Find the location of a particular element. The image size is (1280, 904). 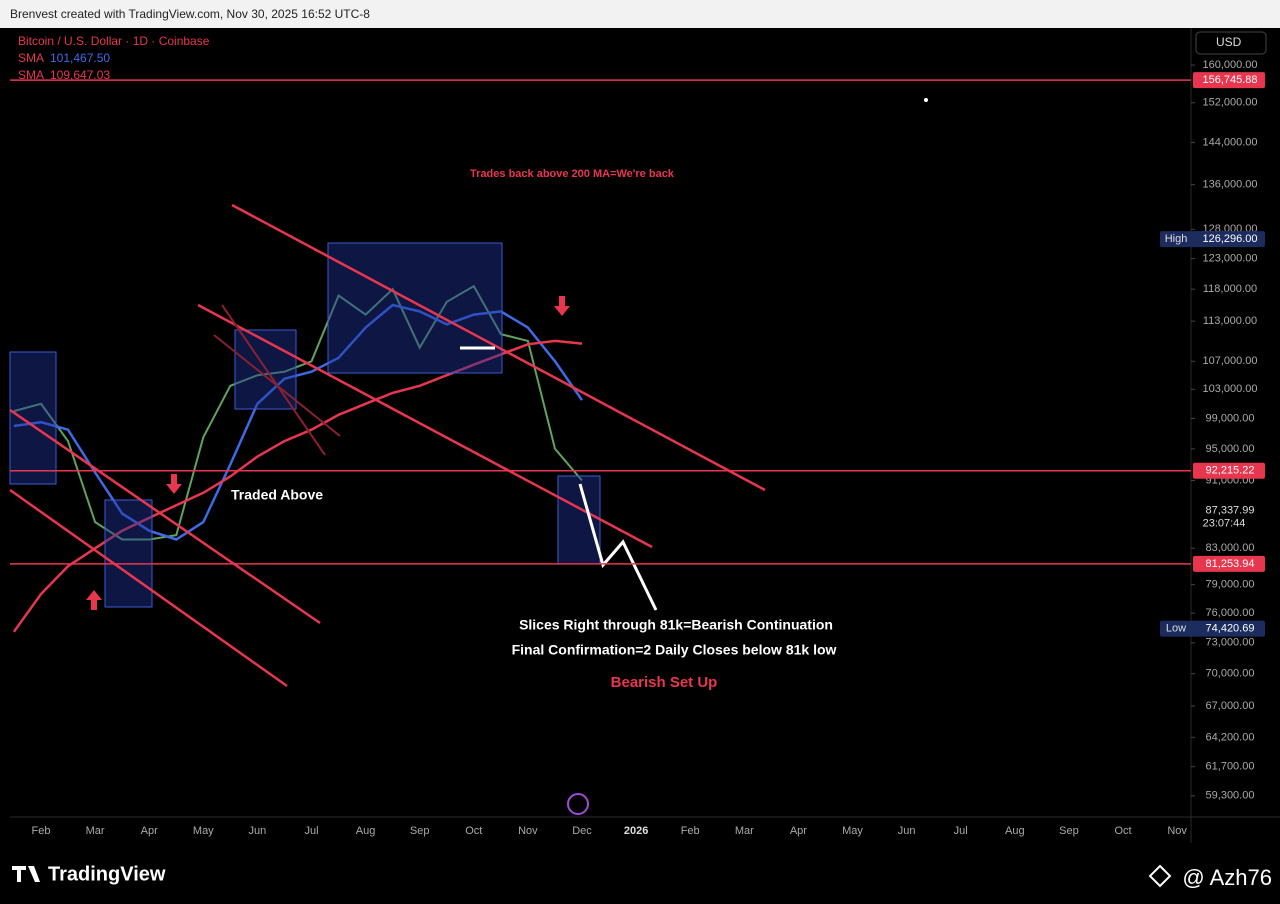

y-tick-label: 95,000.00 is located at coordinates (1230, 449).